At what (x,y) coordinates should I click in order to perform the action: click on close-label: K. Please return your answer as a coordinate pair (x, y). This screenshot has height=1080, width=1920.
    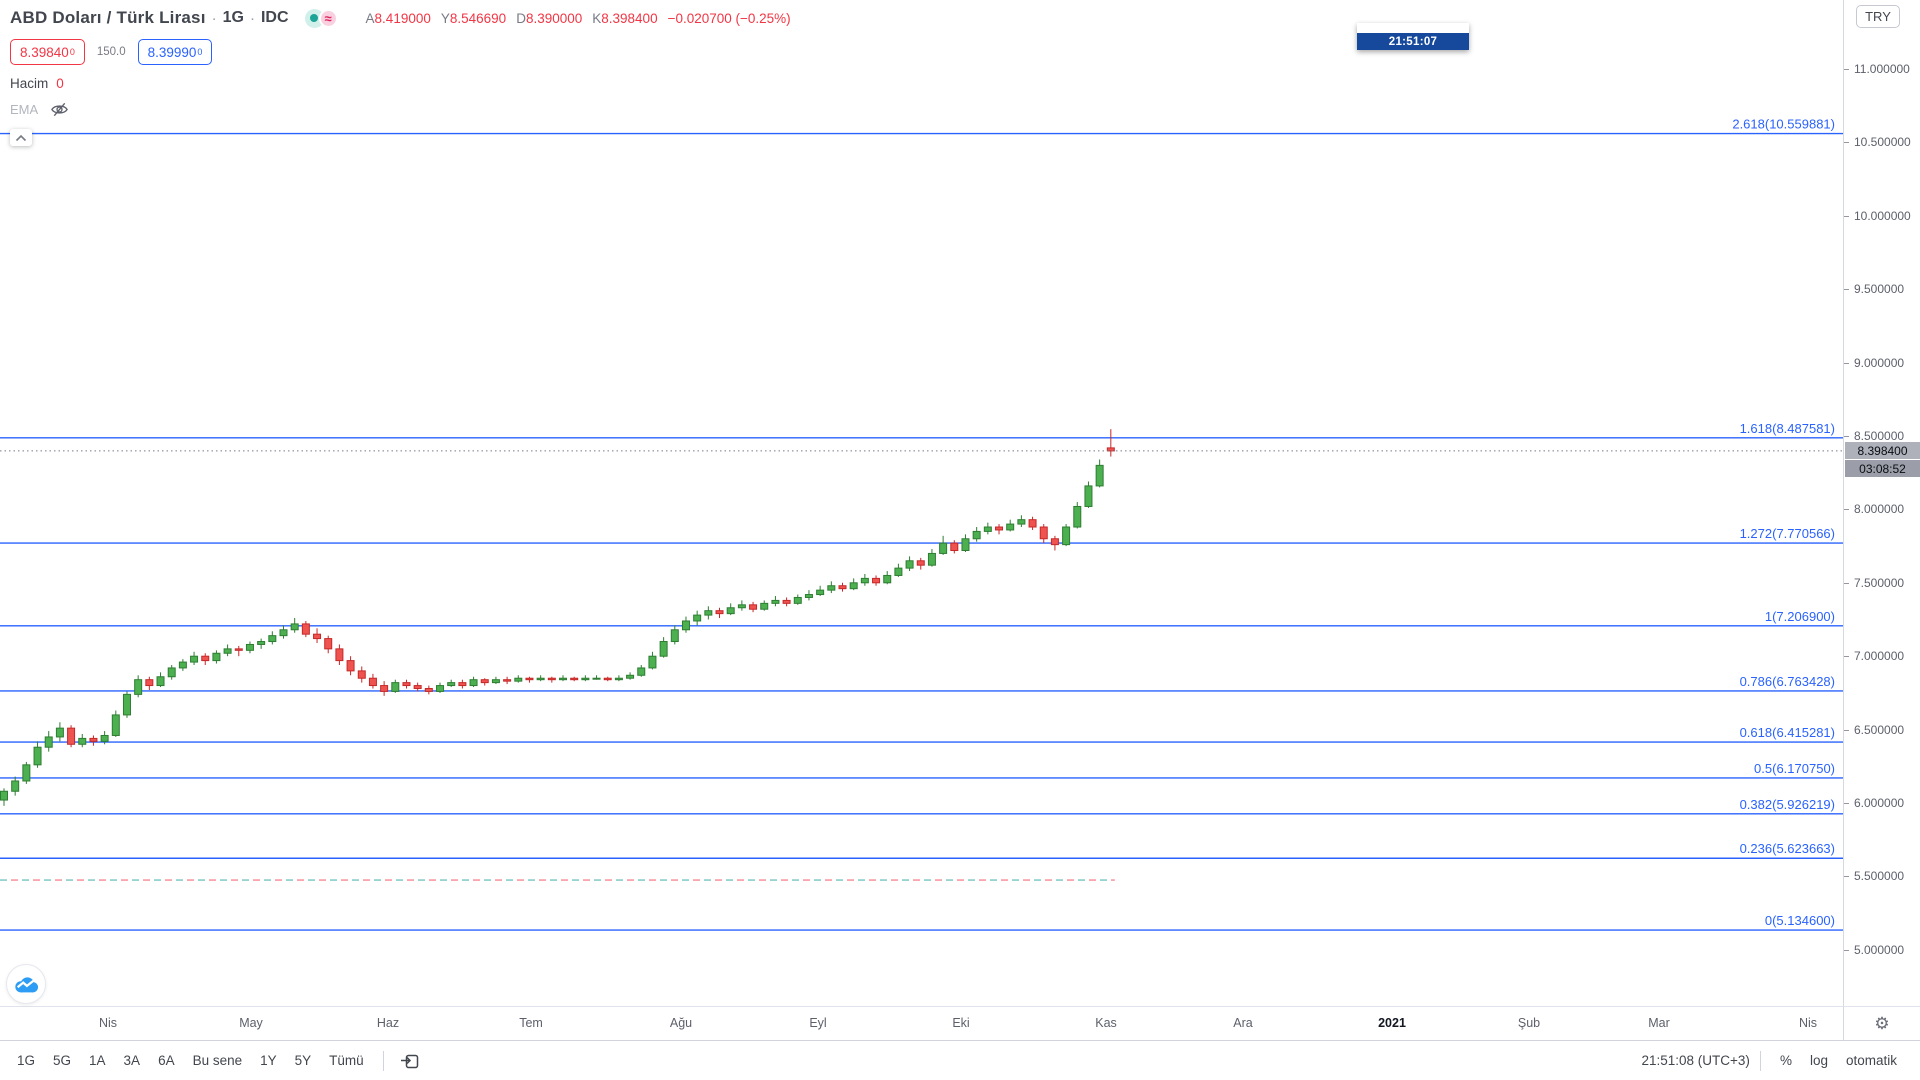
    Looking at the image, I should click on (597, 18).